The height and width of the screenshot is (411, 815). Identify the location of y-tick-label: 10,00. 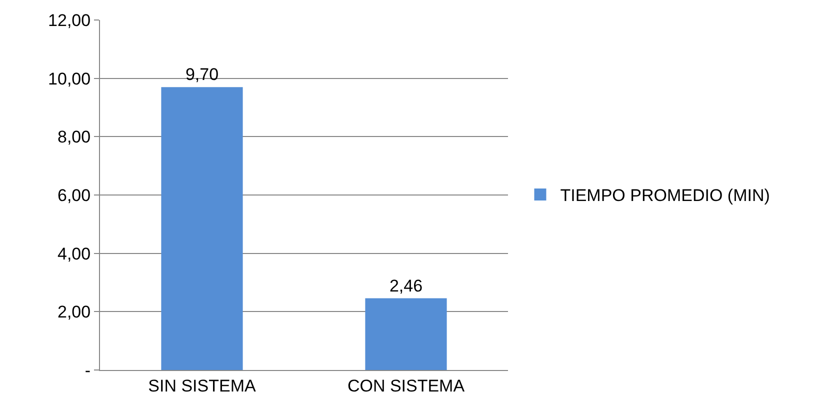
(69, 78).